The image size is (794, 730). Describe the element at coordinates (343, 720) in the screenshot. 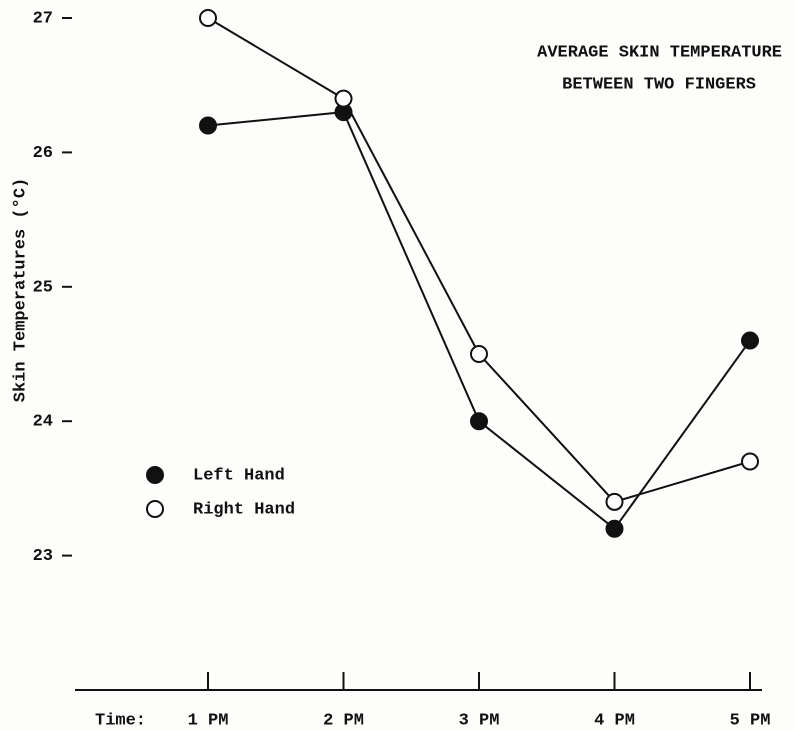

I see `x-tick-label: 2 PM` at that location.